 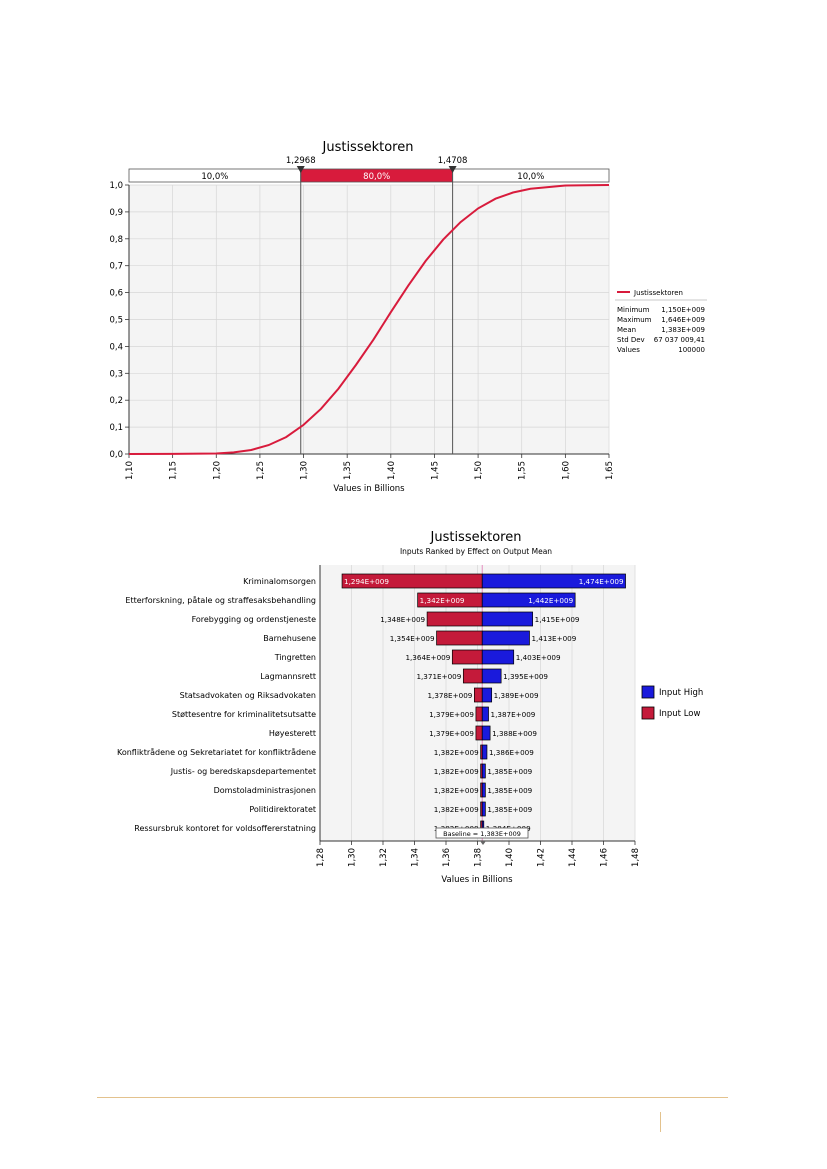 I want to click on y-tick-label: 0,1, so click(x=116, y=428).